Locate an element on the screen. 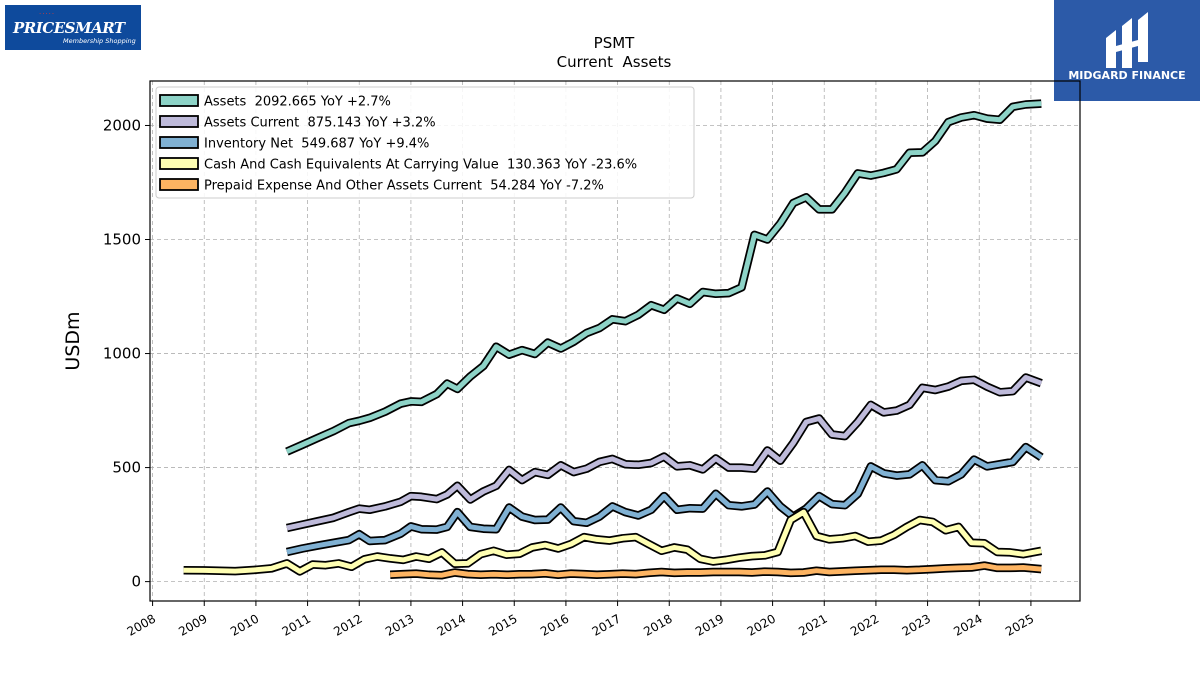  legend-label: Assets Current 875.143 YoY +3.2% is located at coordinates (320, 123).